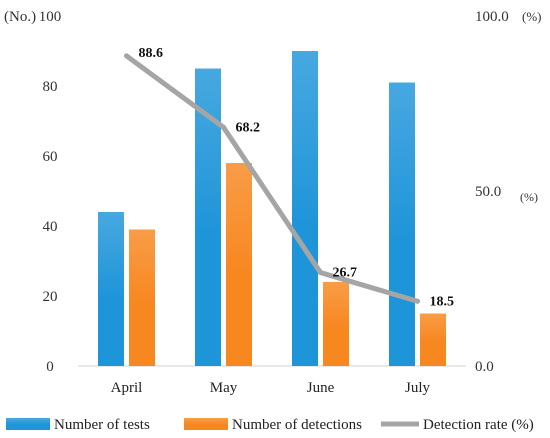 This screenshot has width=550, height=438. Describe the element at coordinates (50, 17) in the screenshot. I see `y-left-tick-5: 100` at that location.